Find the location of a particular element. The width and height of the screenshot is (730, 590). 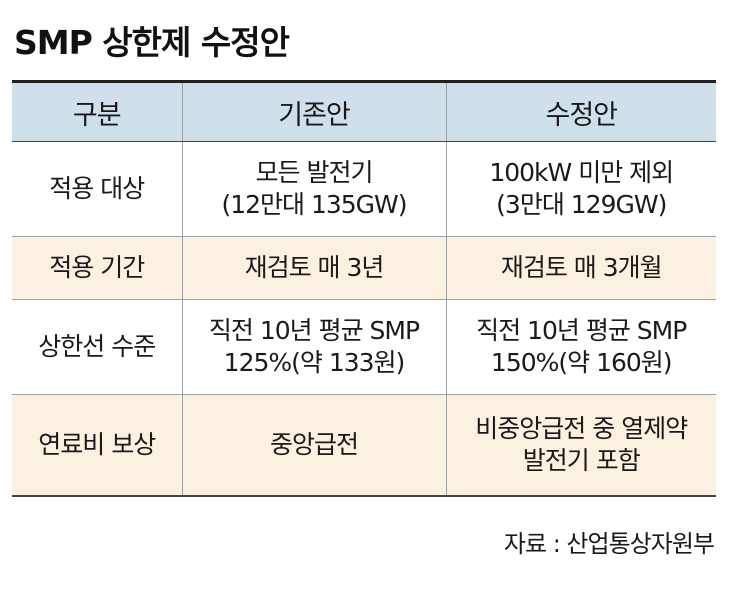

existing-cell: 재검토 매 3년 is located at coordinates (313, 268).